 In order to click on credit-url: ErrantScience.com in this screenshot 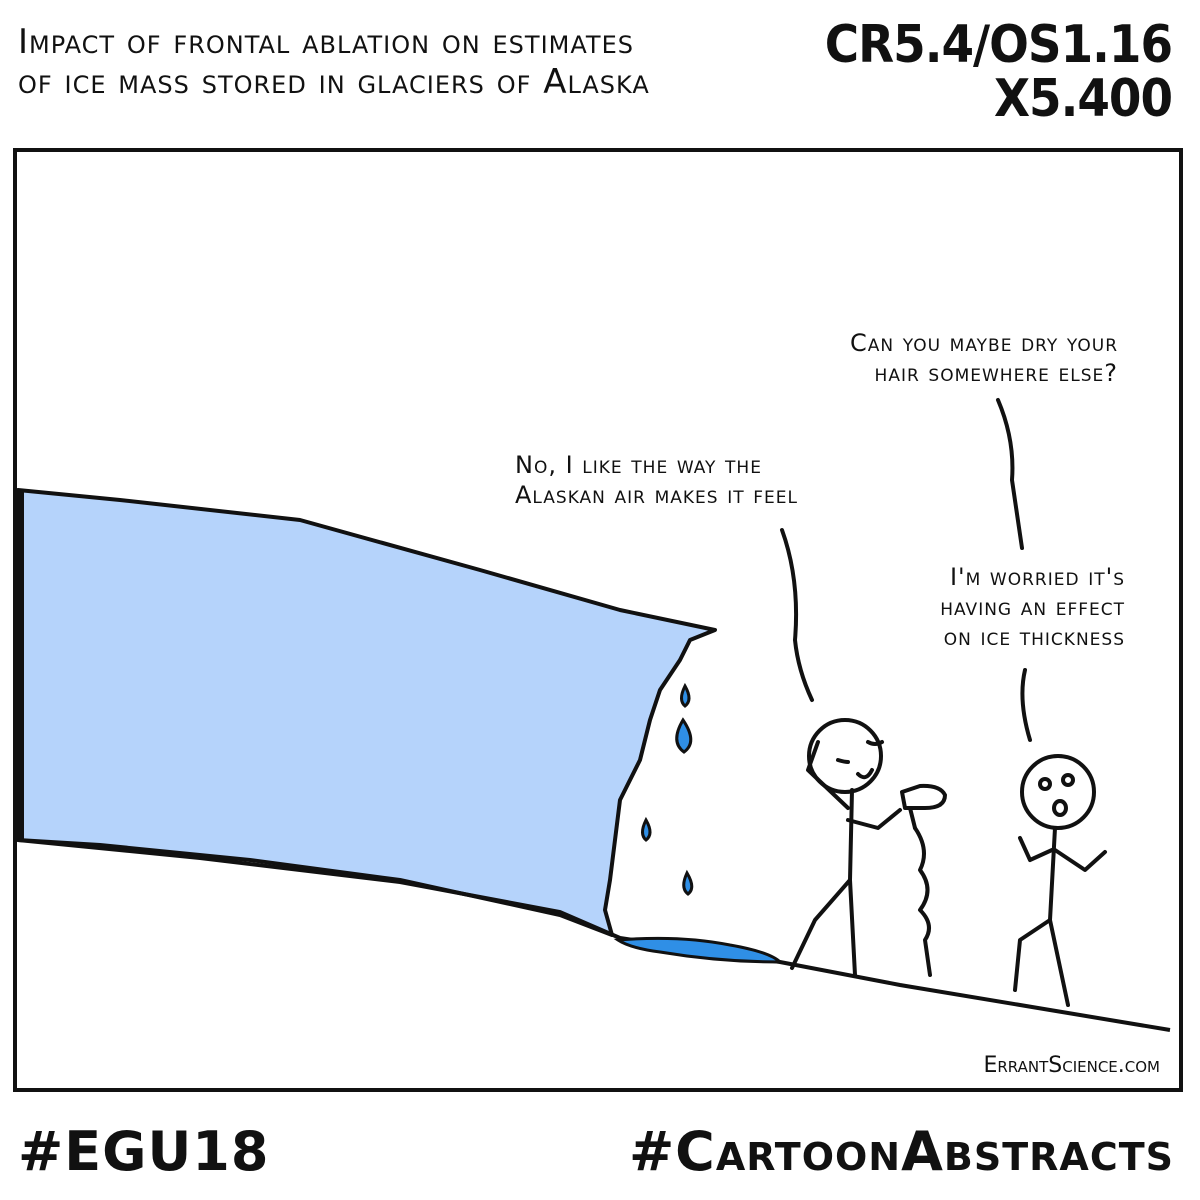, I will do `click(1071, 1065)`.